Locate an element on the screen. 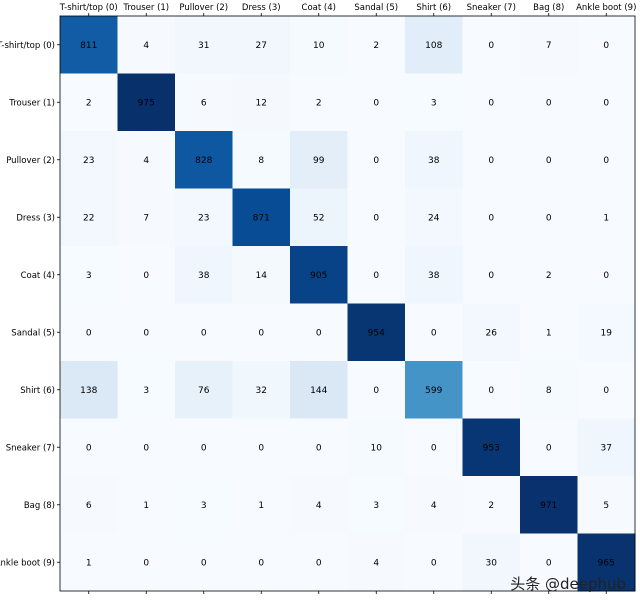  cell-value-label: 871 is located at coordinates (261, 218).